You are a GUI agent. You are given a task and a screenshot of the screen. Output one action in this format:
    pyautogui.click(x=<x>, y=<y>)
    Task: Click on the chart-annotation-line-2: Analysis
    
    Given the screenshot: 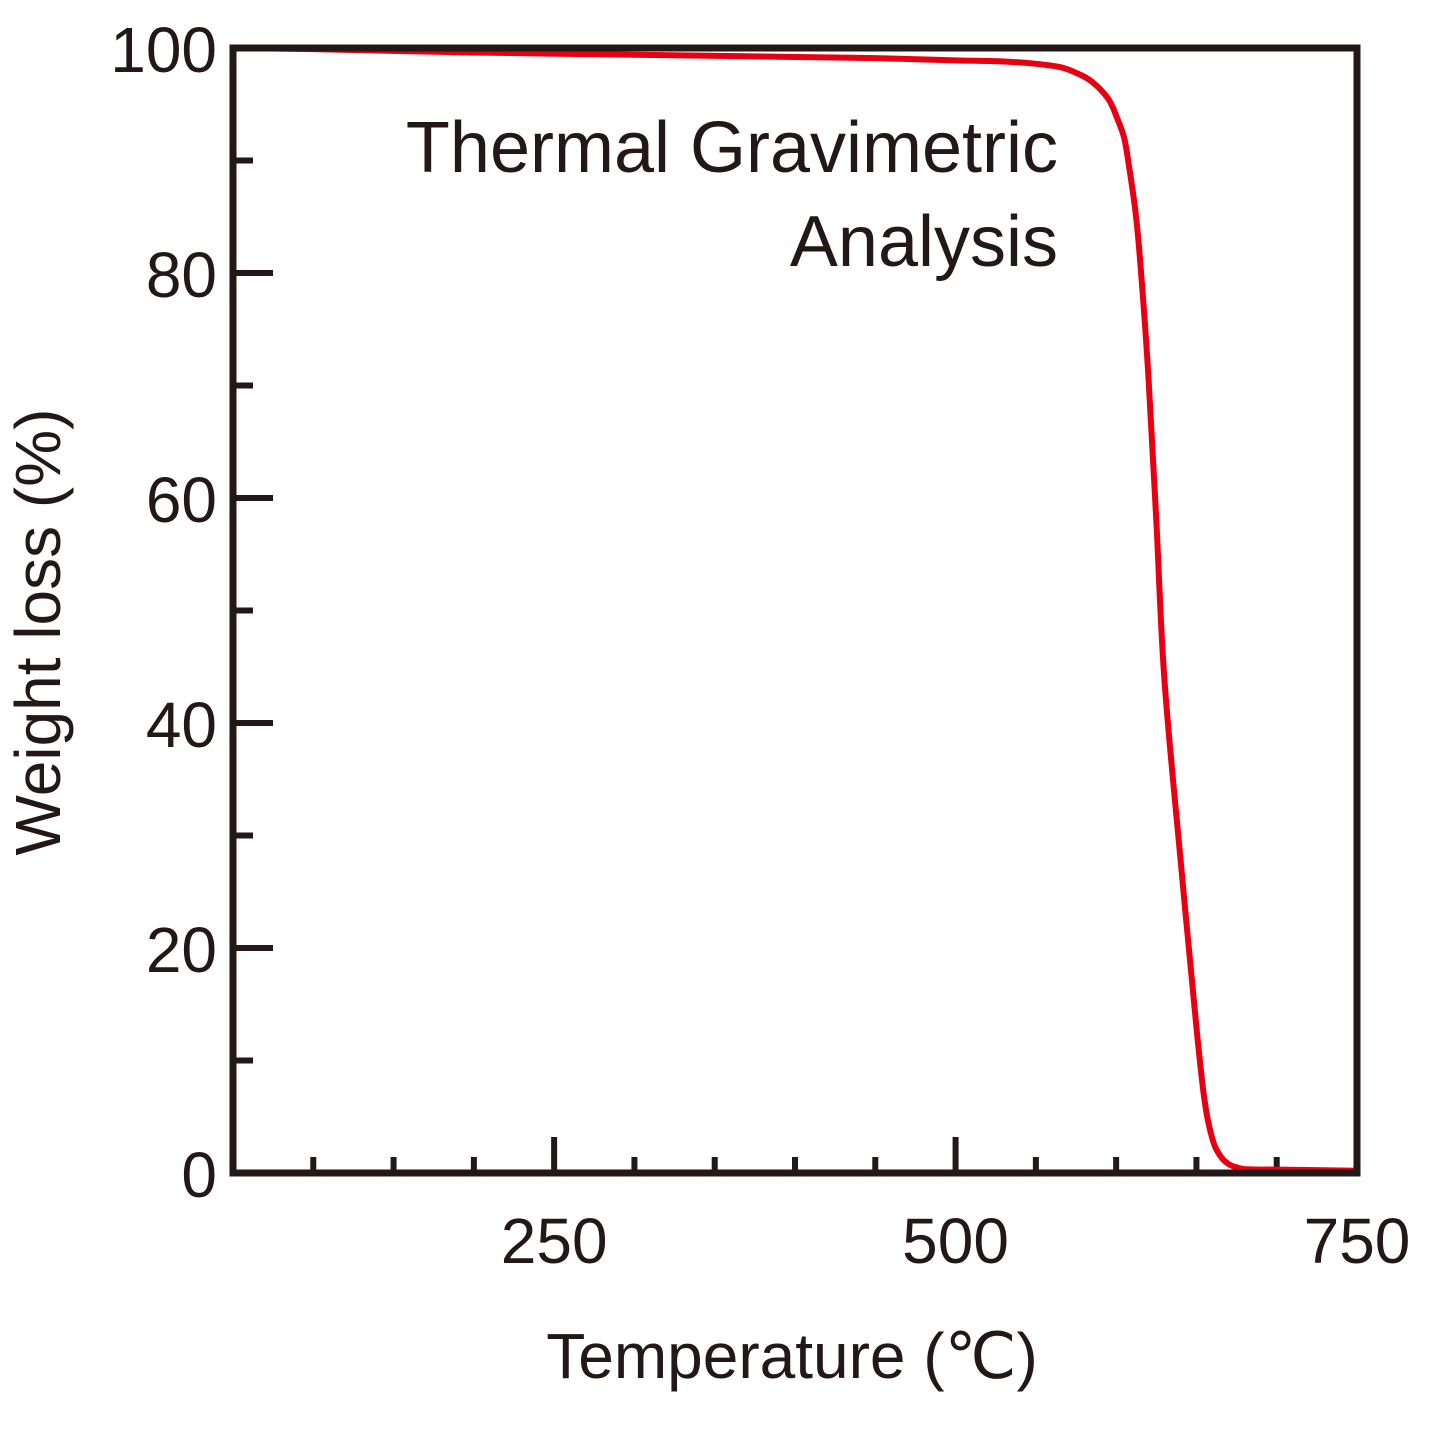 What is the action you would take?
    pyautogui.click(x=924, y=242)
    